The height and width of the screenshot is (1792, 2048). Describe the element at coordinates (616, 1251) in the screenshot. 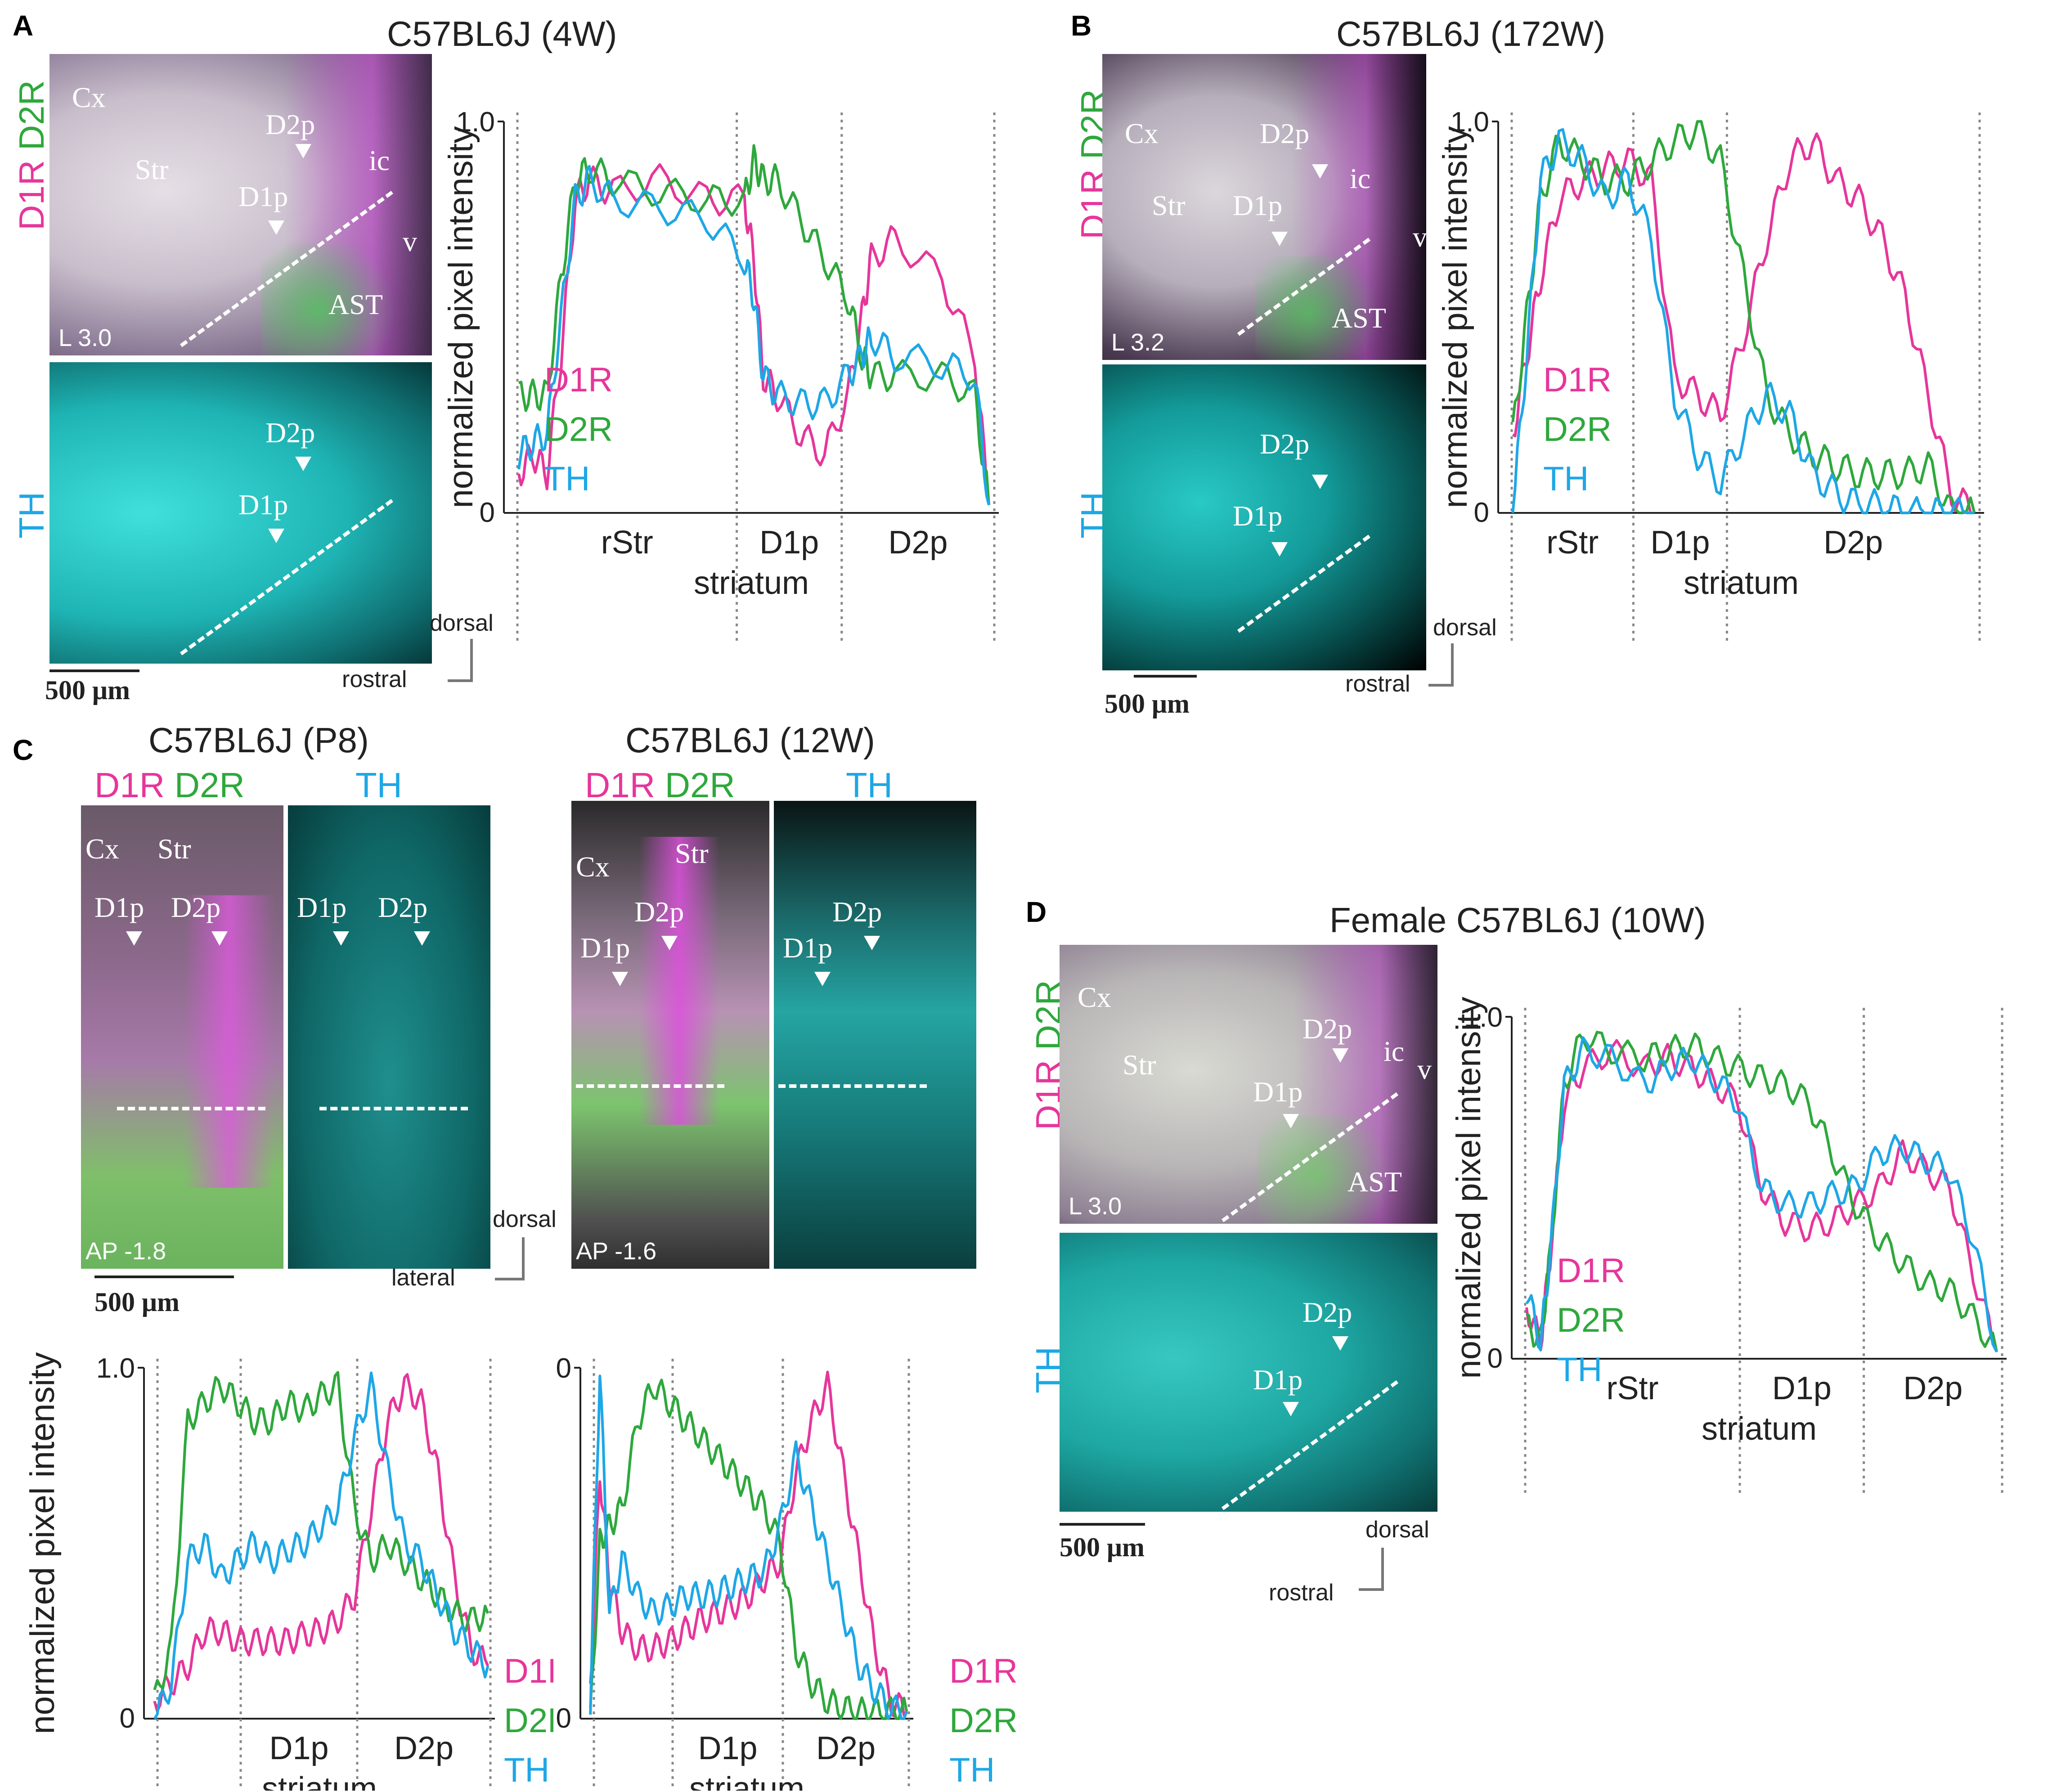

I see `section-level: AP -1.6` at that location.